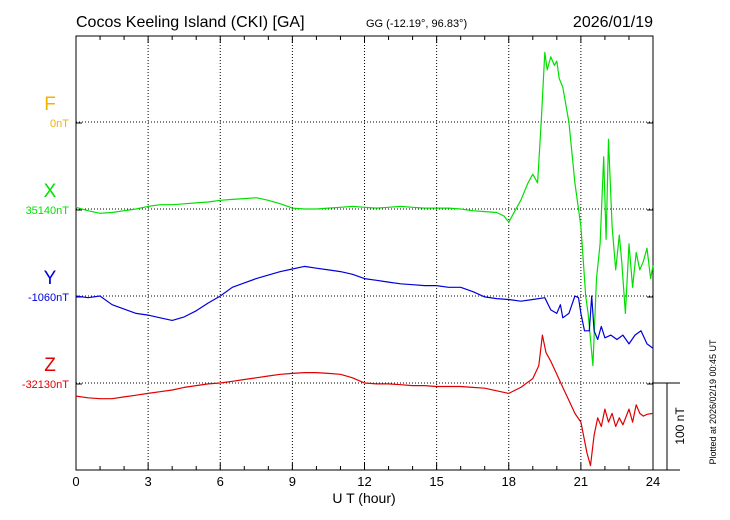 This screenshot has width=730, height=520. Describe the element at coordinates (50, 278) in the screenshot. I see `component-name-y: Y` at that location.